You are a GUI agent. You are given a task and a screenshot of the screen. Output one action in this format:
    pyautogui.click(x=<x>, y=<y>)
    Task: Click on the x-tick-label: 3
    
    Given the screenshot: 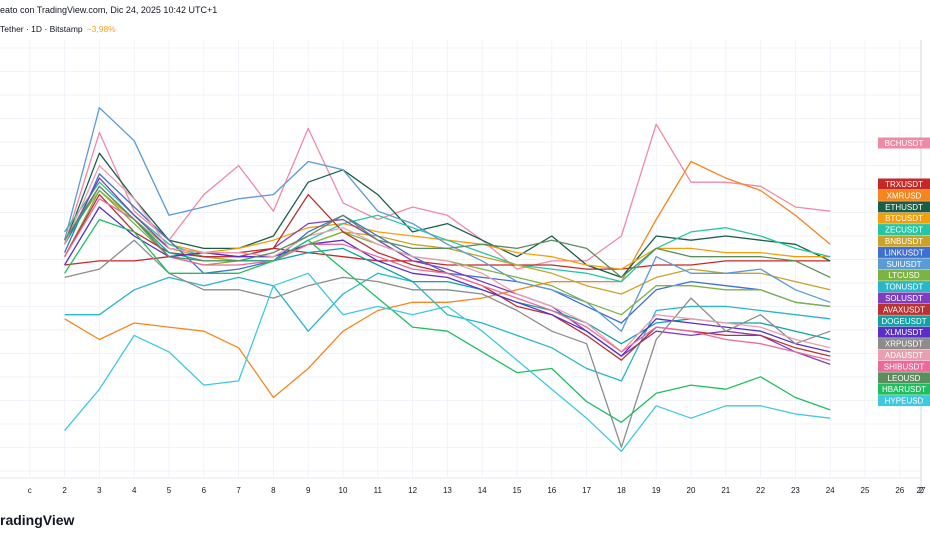 What is the action you would take?
    pyautogui.click(x=99, y=490)
    